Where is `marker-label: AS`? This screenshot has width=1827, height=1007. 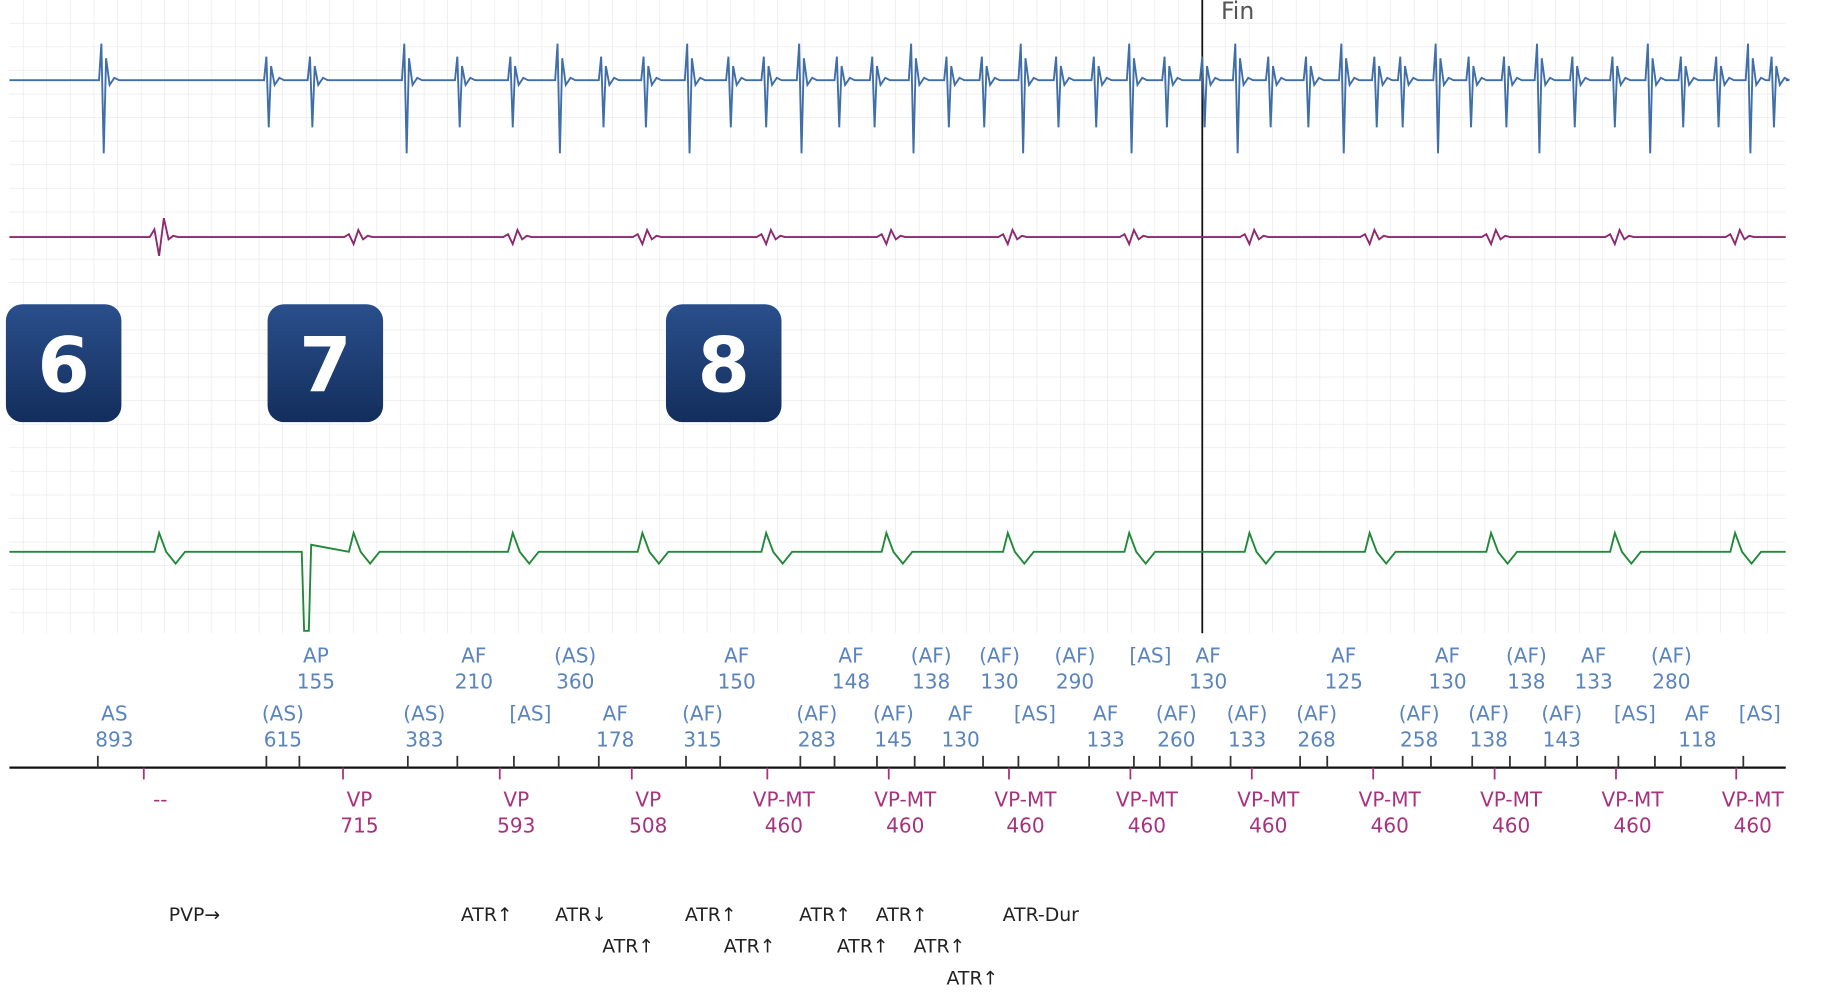 marker-label: AS is located at coordinates (114, 713).